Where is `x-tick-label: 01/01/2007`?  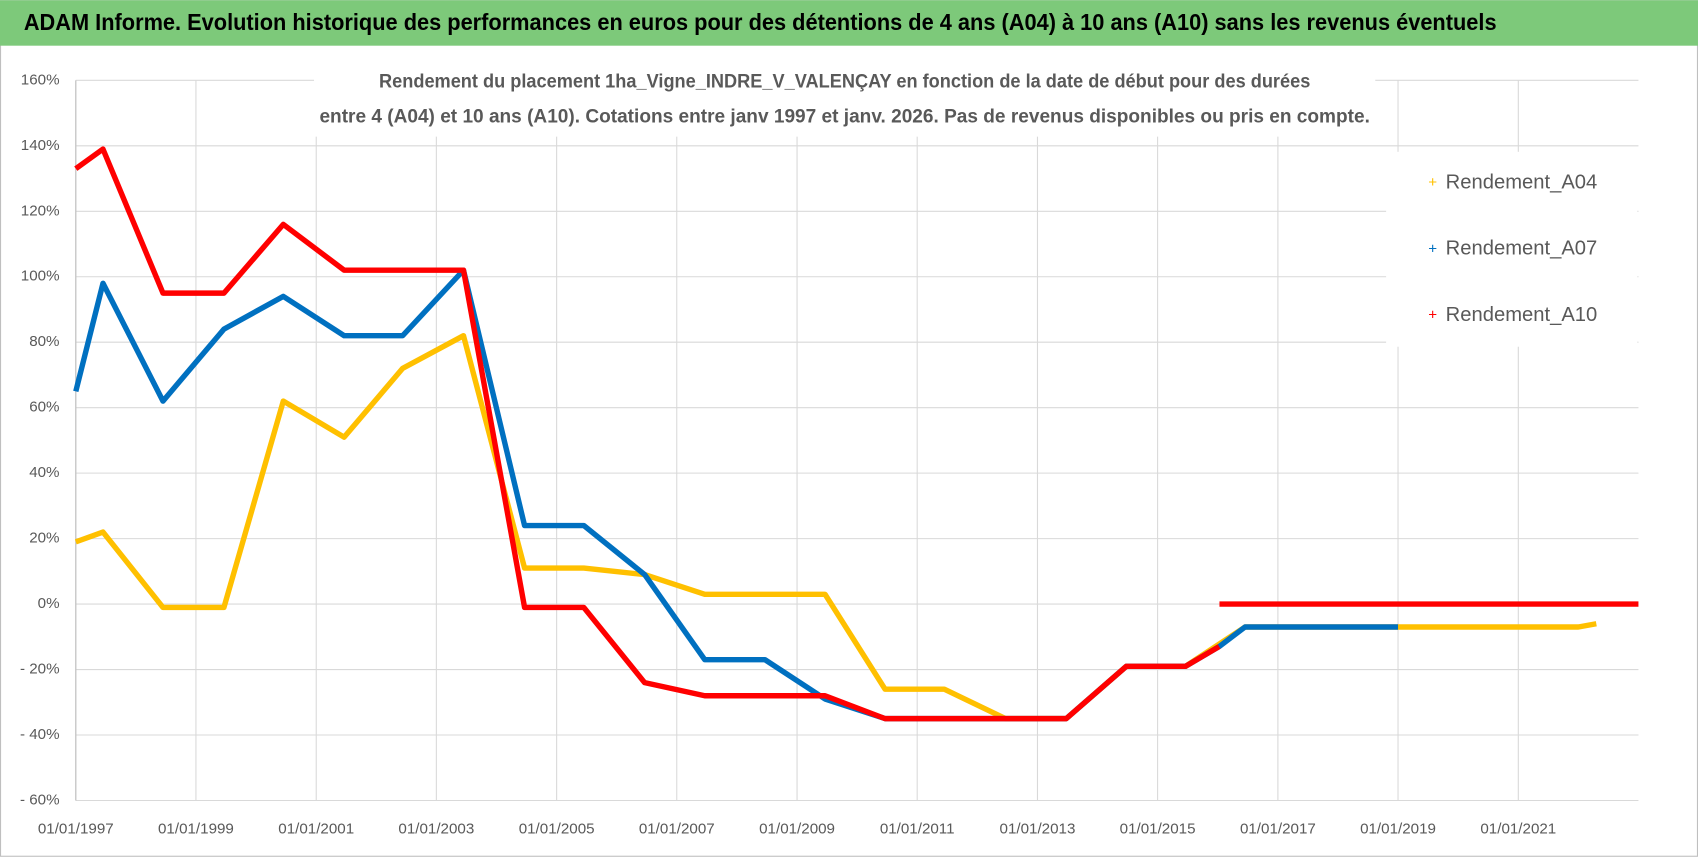
x-tick-label: 01/01/2007 is located at coordinates (677, 829).